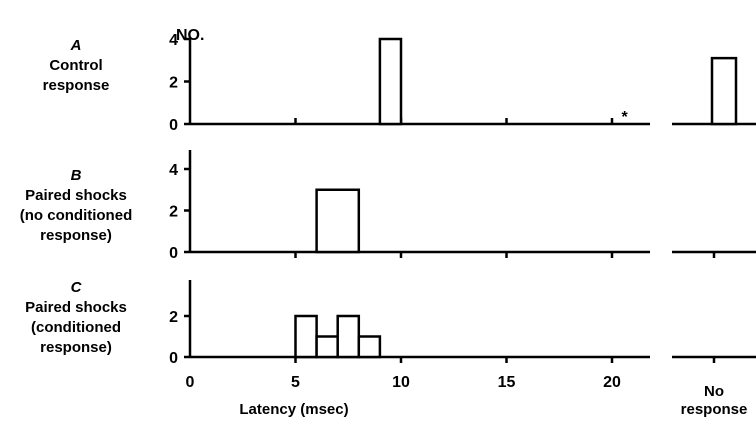 The image size is (756, 426). What do you see at coordinates (190, 35) in the screenshot?
I see `y-unit-label: NO.` at bounding box center [190, 35].